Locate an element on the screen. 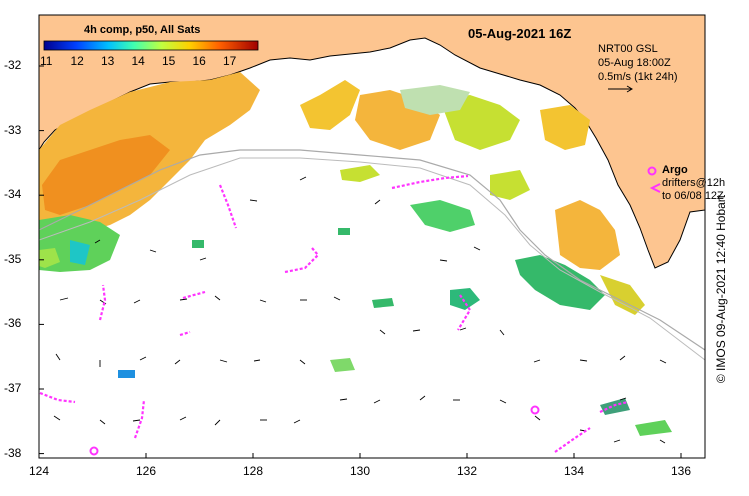  y-tick-label: -35 is located at coordinates (13, 258).